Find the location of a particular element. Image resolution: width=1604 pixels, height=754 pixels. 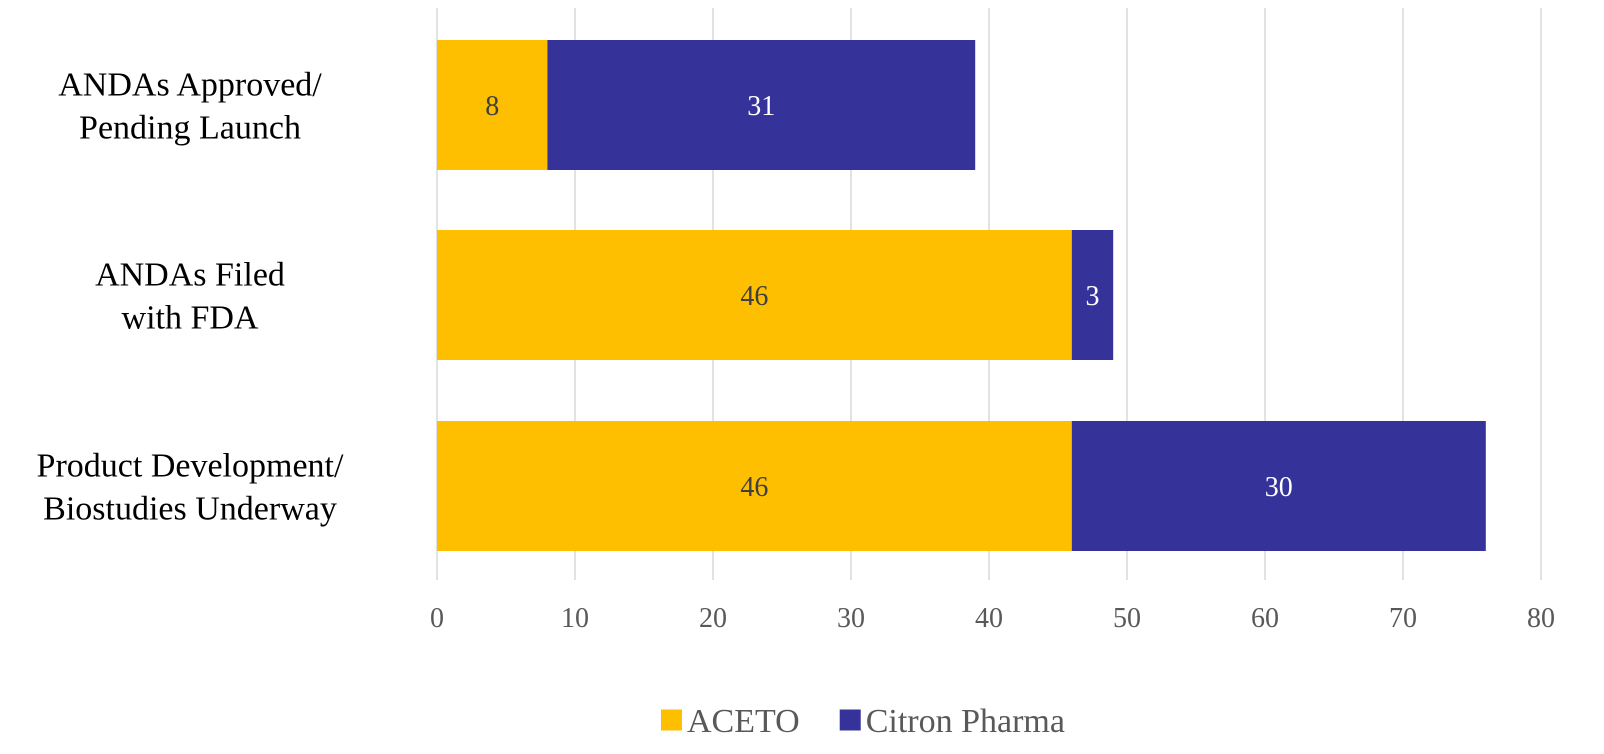

category-label: ANDAs Approved/ is located at coordinates (190, 85).